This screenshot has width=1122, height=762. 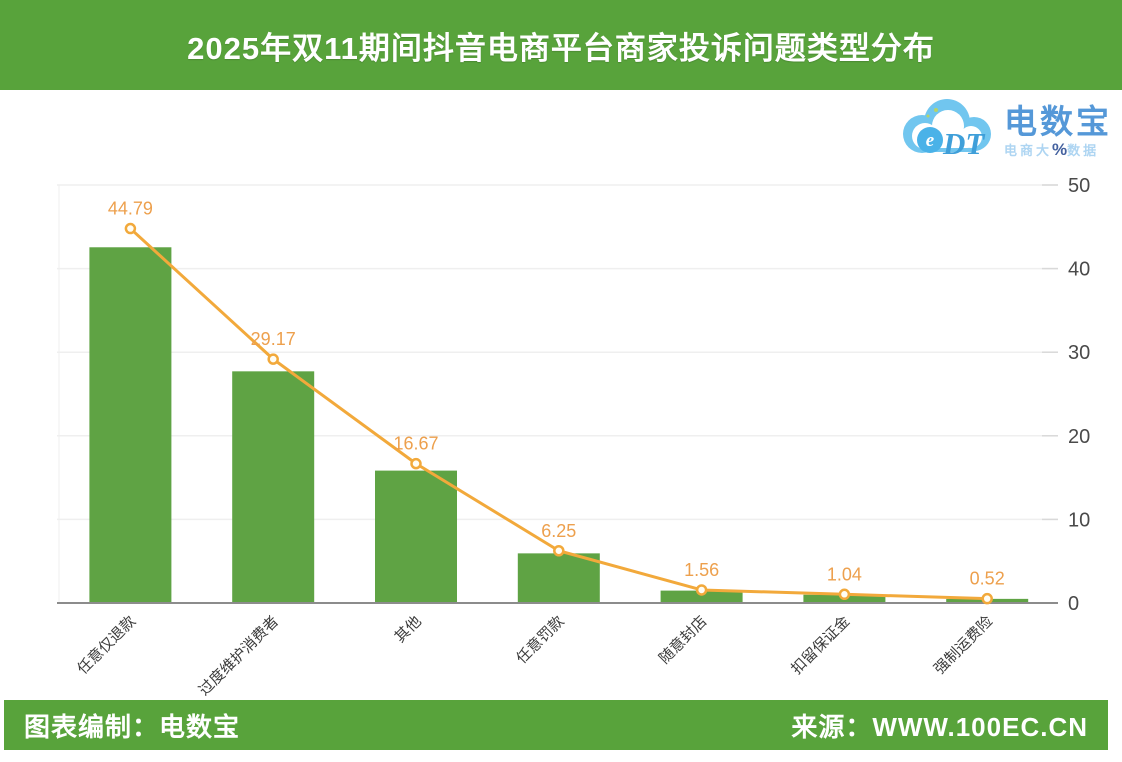 What do you see at coordinates (1079, 353) in the screenshot?
I see `y-tick-label: 30` at bounding box center [1079, 353].